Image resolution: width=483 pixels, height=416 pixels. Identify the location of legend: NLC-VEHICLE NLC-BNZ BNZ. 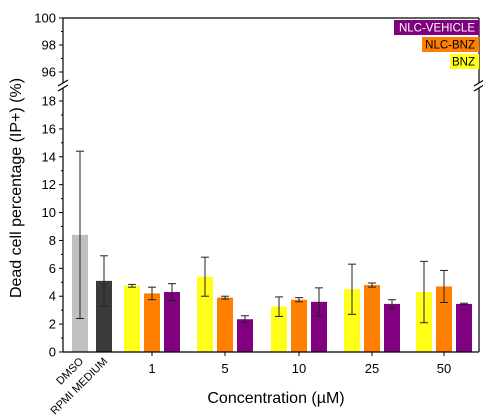
(436, 44).